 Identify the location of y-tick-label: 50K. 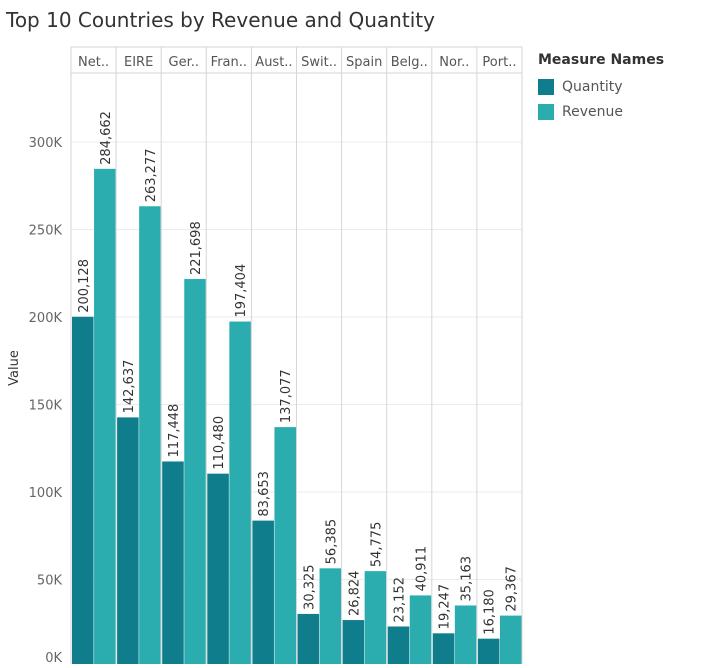
(50, 581).